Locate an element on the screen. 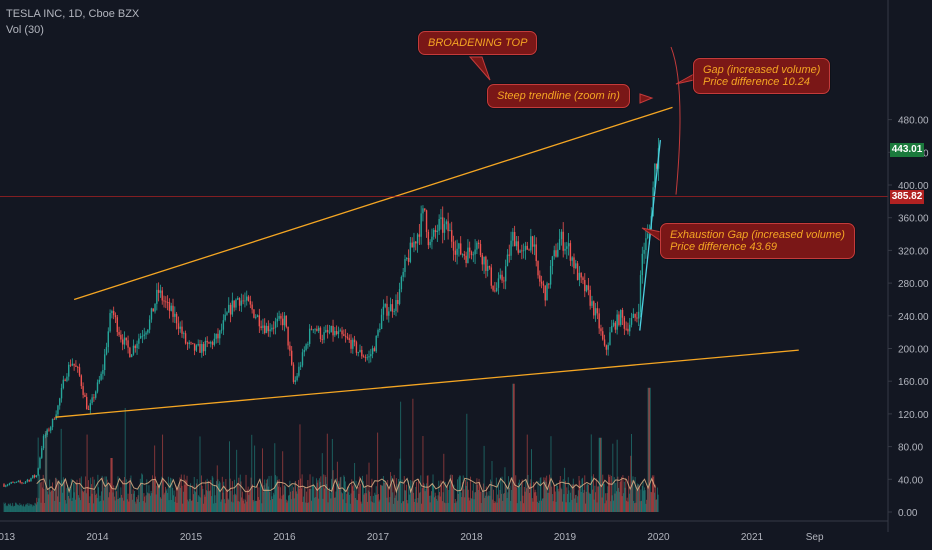 The height and width of the screenshot is (550, 932). broadening-top-label: BROADENING TOP is located at coordinates (478, 43).